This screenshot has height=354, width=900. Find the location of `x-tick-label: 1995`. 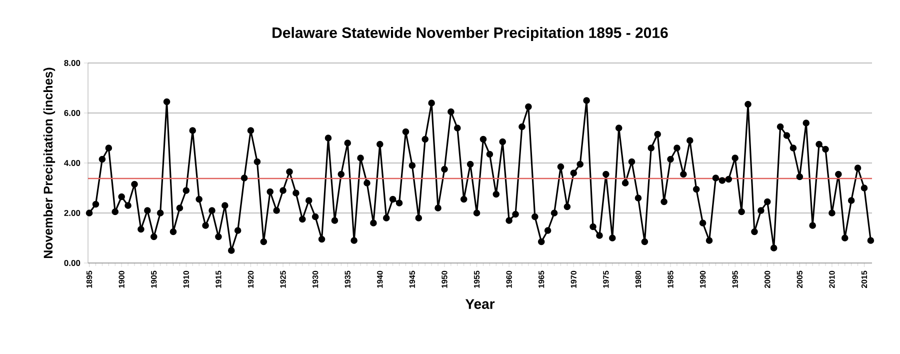

x-tick-label: 1995 is located at coordinates (735, 279).